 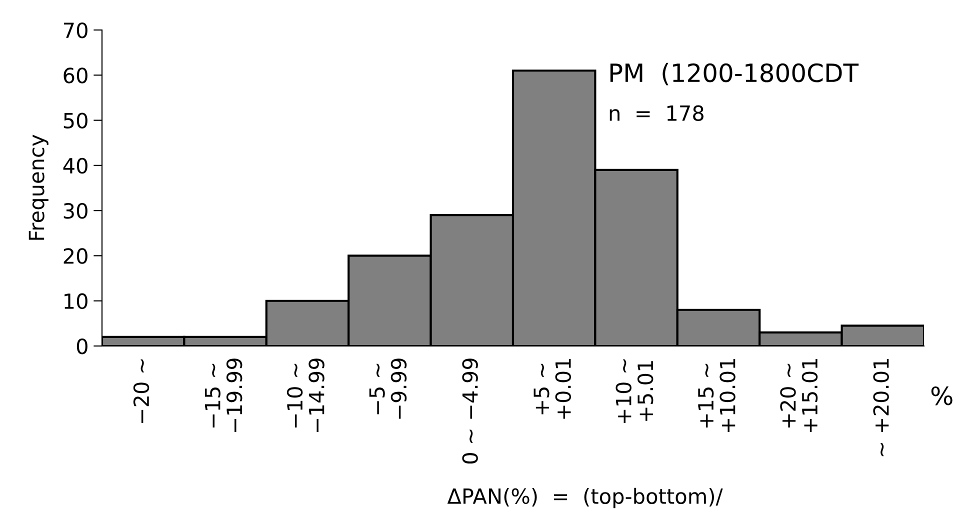 I want to click on x-tick-label: +10 ~ +5.01, so click(x=635, y=391).